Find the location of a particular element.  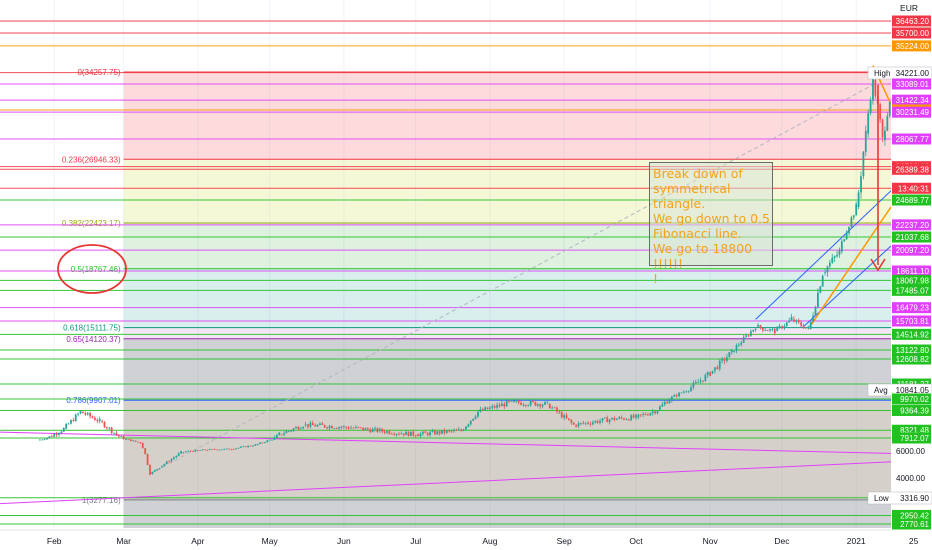

time-tick-11: 2021 is located at coordinates (856, 541).